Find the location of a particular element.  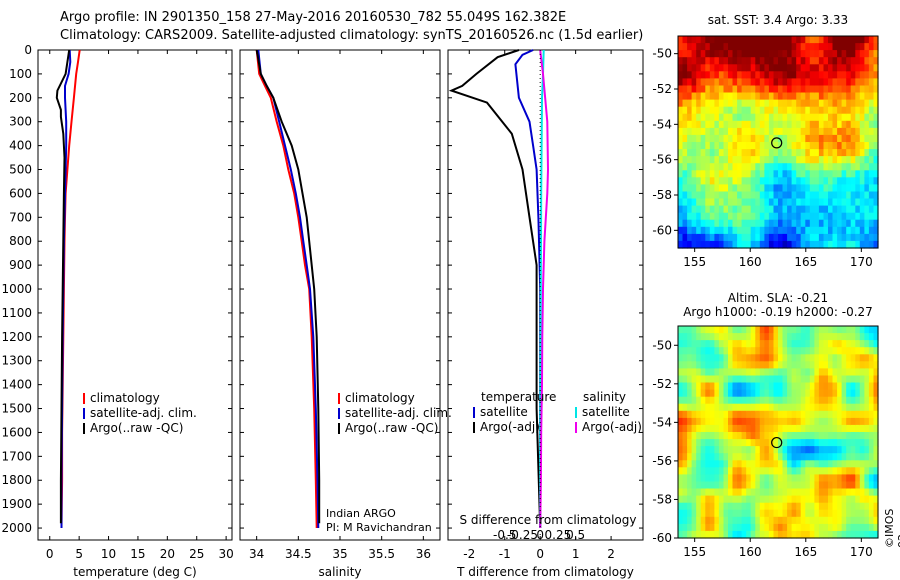

x-tick-label: 5 is located at coordinates (79, 554).